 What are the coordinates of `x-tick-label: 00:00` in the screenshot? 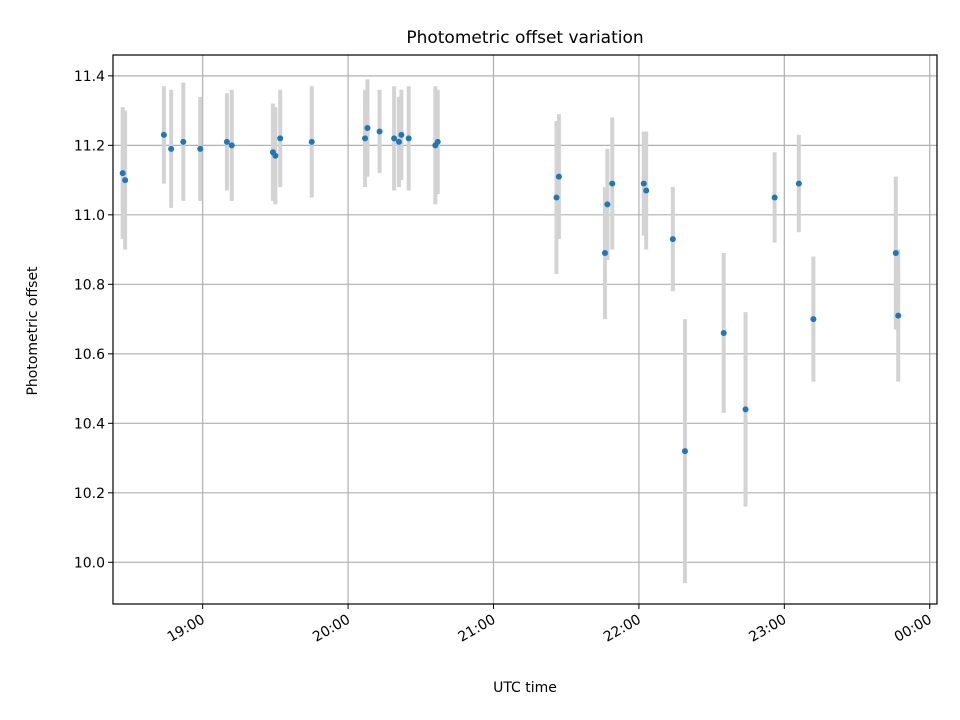 It's located at (913, 629).